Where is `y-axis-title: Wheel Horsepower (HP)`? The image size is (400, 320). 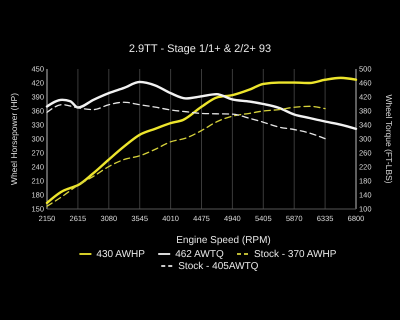
y-axis-title: Wheel Horsepower (HP) is located at coordinates (14, 139).